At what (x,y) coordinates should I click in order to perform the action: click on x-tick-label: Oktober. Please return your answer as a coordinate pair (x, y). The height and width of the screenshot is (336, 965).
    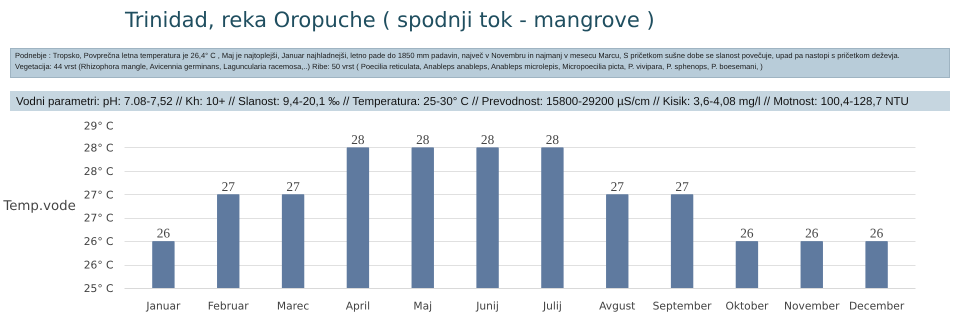
    Looking at the image, I should click on (747, 306).